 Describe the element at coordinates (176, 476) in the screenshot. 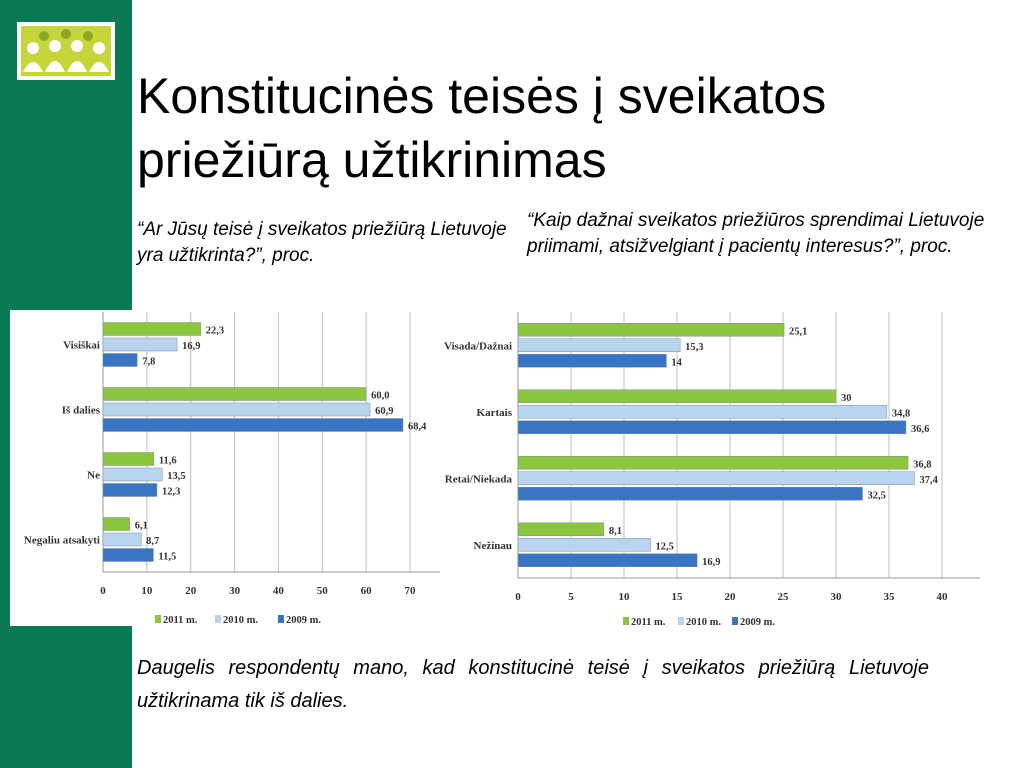

I see `bar-value-label: 13,5` at that location.